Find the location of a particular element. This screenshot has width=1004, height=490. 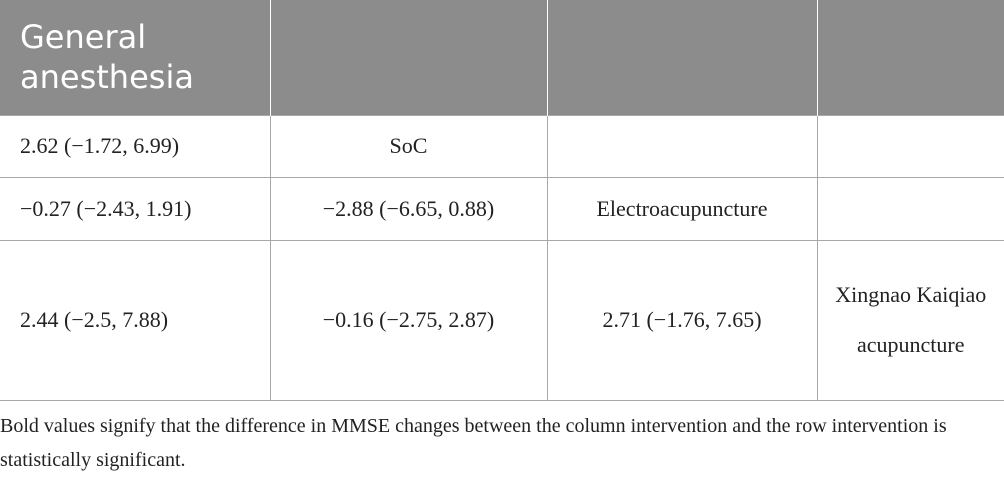

table-cell: 2.44 (−2.5, 7.88) is located at coordinates (135, 320).